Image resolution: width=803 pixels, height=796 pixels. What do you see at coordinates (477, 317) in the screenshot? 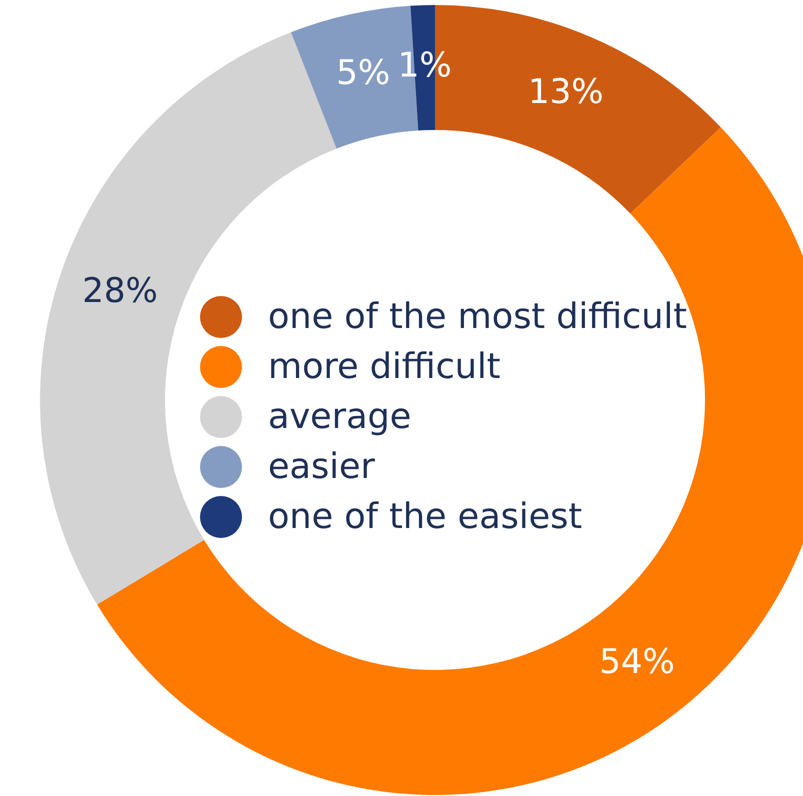
I see `legend-label: one of the most difficult` at bounding box center [477, 317].